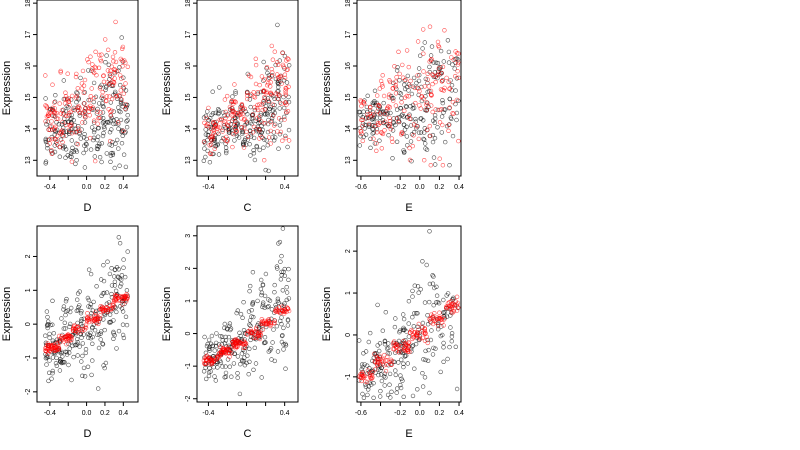  I want to click on y-tick-label: 18, so click(28, 3).